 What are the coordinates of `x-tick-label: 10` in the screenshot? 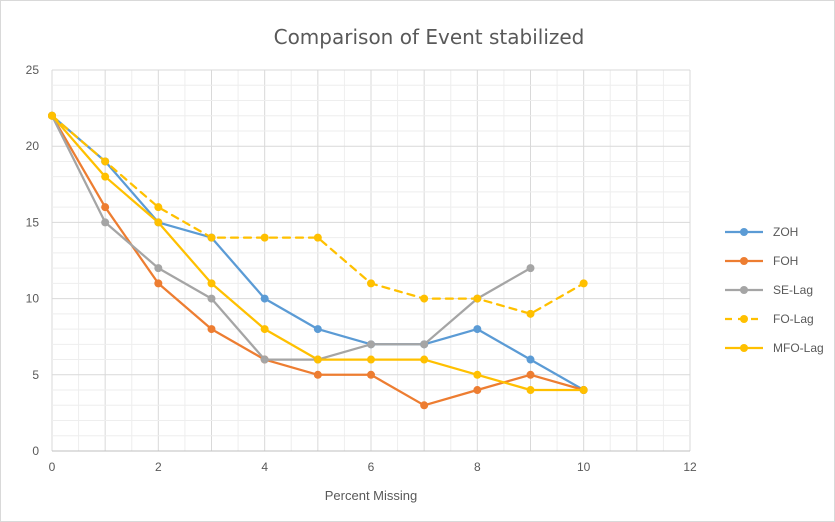 It's located at (584, 467).